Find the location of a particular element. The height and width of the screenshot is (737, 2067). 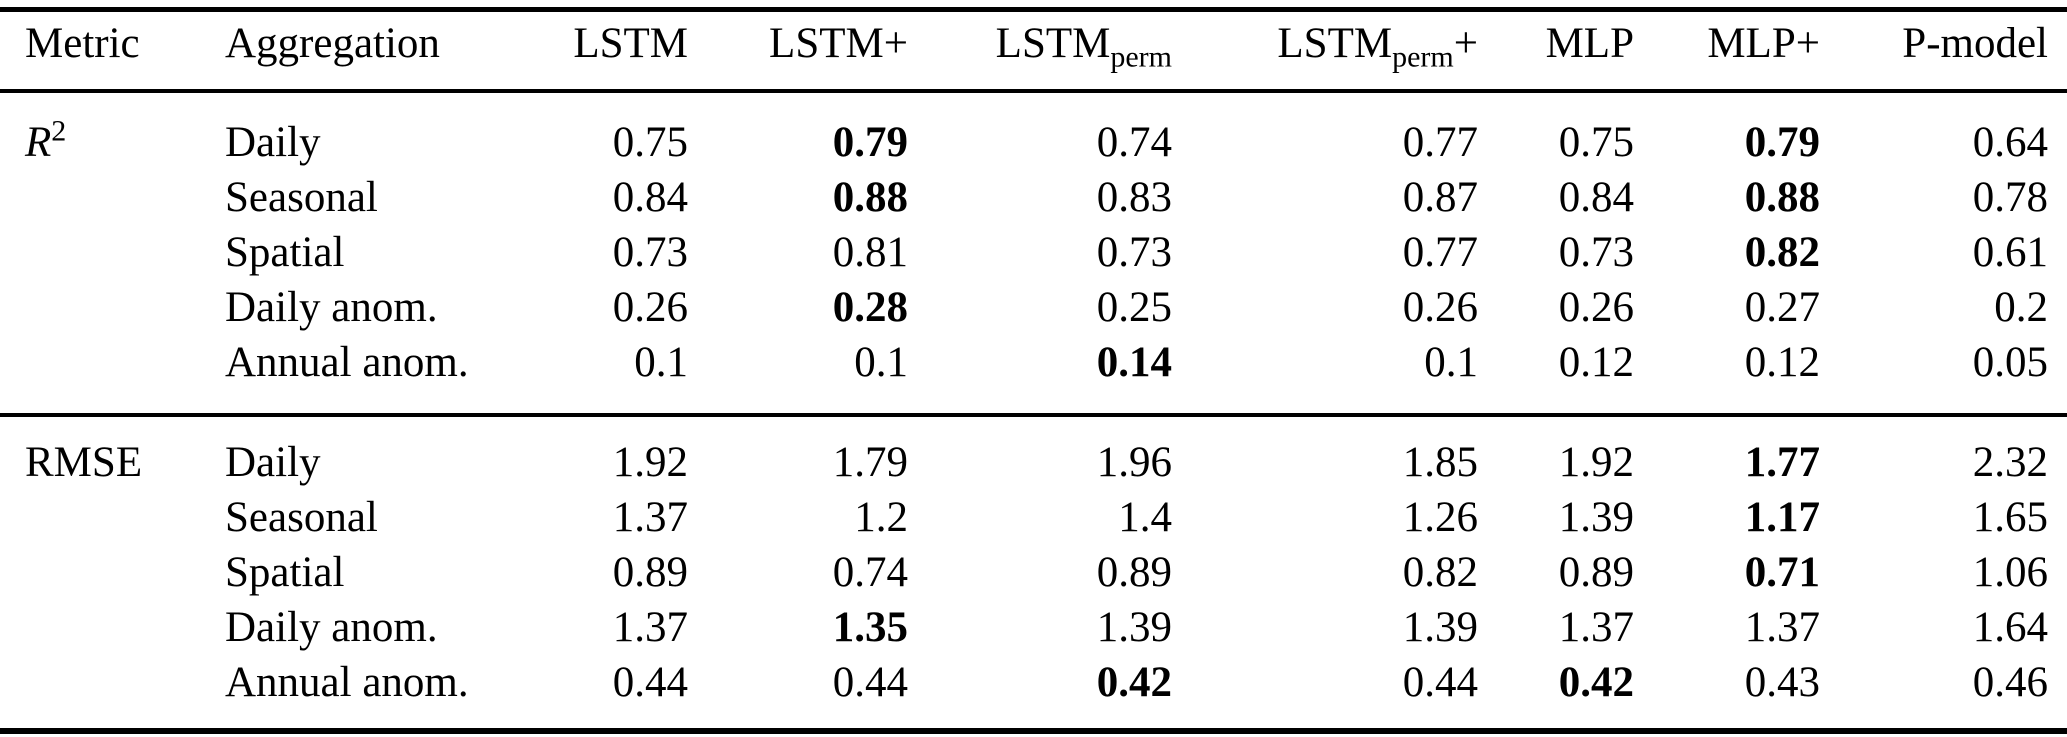

column-header-aggregation: Aggregation is located at coordinates (390, 51).